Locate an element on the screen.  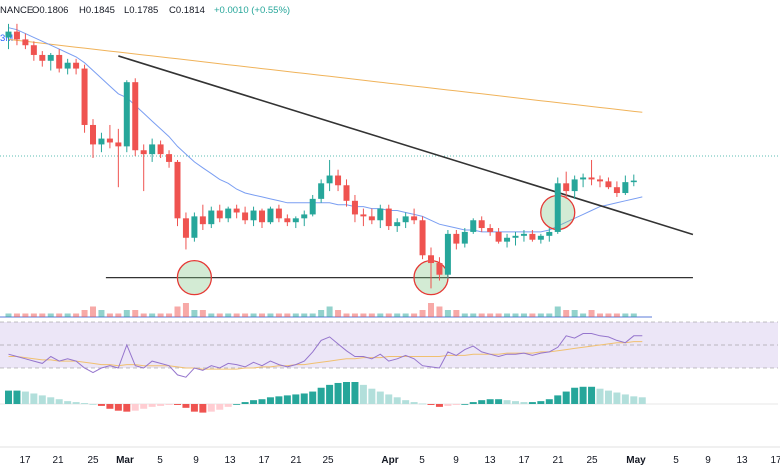
x-axis-tick-label: 21 is located at coordinates (58, 460).